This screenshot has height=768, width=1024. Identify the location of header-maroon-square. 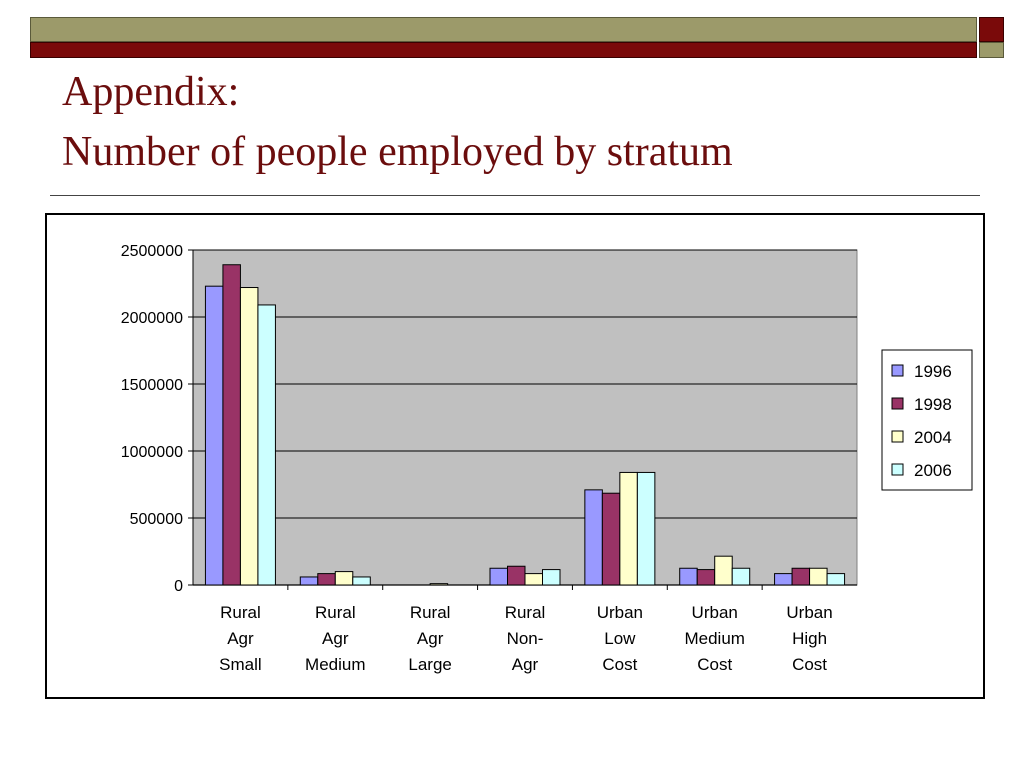
(991, 29).